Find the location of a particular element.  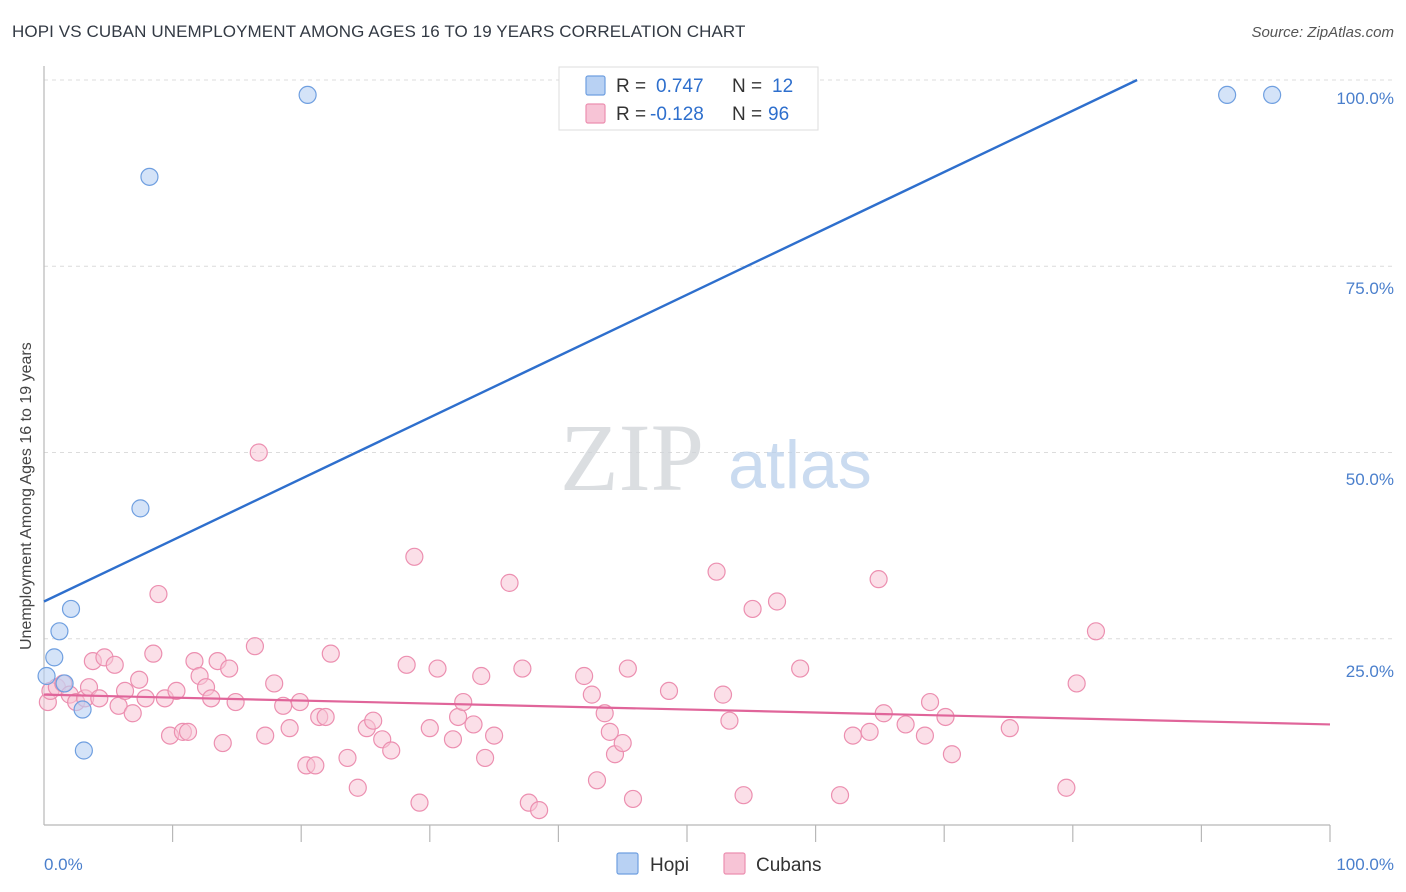

y-tick-label-75: 75.0% is located at coordinates (1370, 288).